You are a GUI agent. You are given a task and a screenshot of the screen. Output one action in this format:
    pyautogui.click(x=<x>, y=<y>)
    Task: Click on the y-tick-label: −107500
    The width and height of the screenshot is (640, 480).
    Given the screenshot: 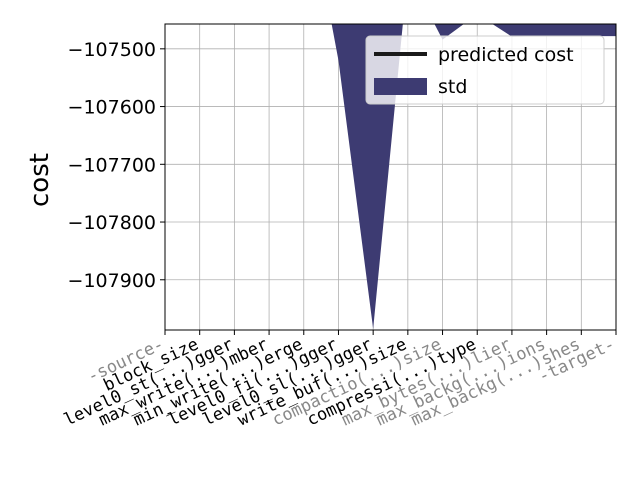 What is the action you would take?
    pyautogui.click(x=112, y=50)
    